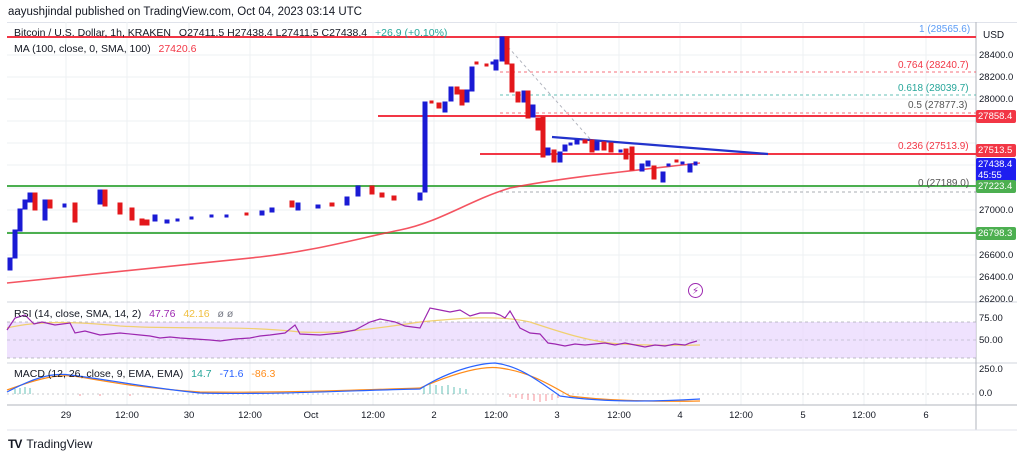 The height and width of the screenshot is (458, 1024). I want to click on price-tick: 28000.0, so click(996, 99).